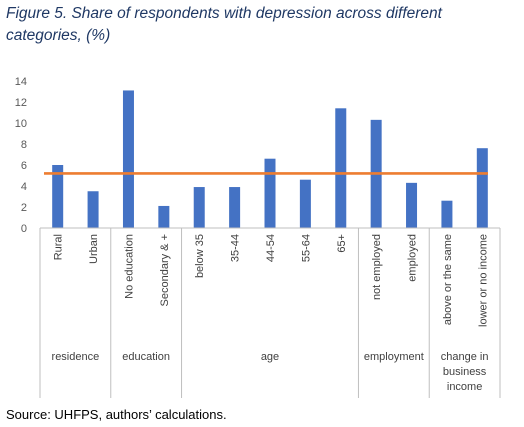  What do you see at coordinates (21, 124) in the screenshot?
I see `y-tick-label: 10` at bounding box center [21, 124].